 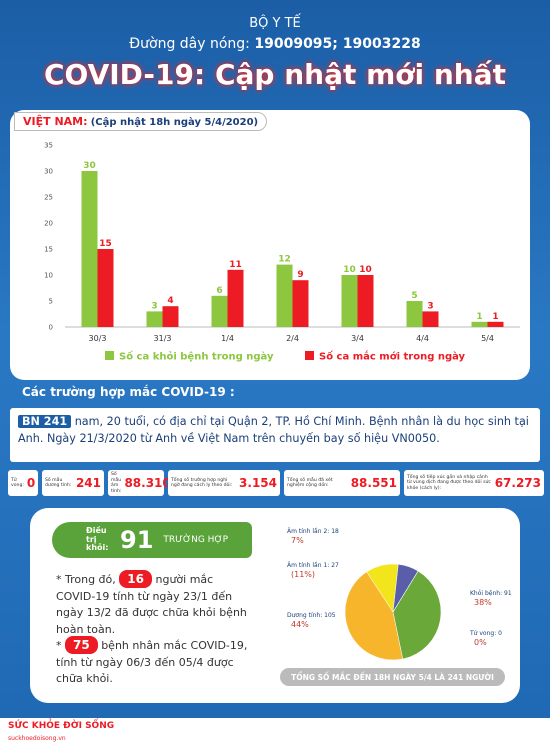 I want to click on section-label: VIỆT NAM: (Cập nhật 18h ngày 5/4/2020), so click(x=141, y=121).